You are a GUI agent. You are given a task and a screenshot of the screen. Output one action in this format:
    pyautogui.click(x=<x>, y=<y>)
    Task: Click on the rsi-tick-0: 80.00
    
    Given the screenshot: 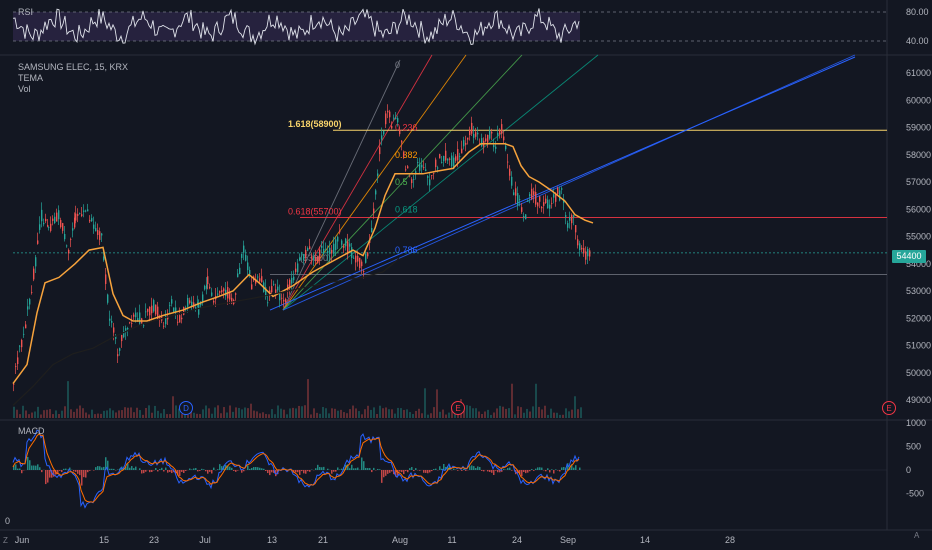 What is the action you would take?
    pyautogui.click(x=917, y=12)
    